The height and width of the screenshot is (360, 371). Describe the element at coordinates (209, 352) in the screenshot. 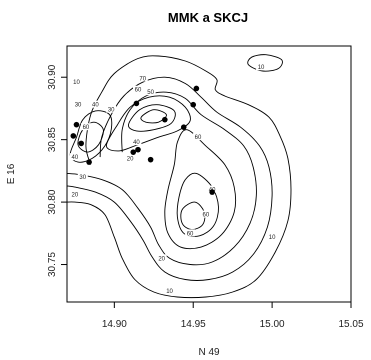

I see `x-axis-label: N 49` at that location.